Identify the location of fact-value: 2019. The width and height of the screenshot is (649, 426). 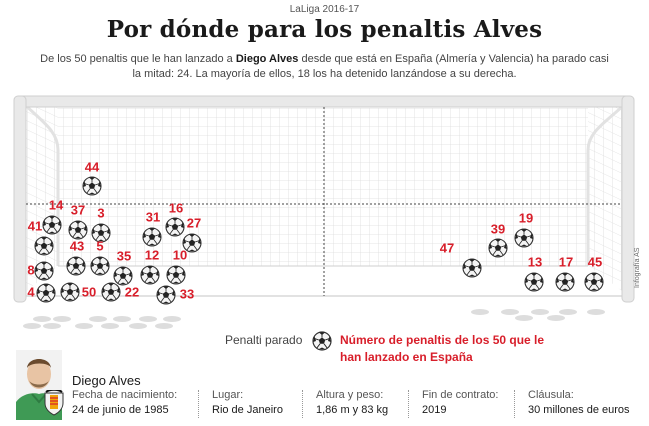
(434, 410).